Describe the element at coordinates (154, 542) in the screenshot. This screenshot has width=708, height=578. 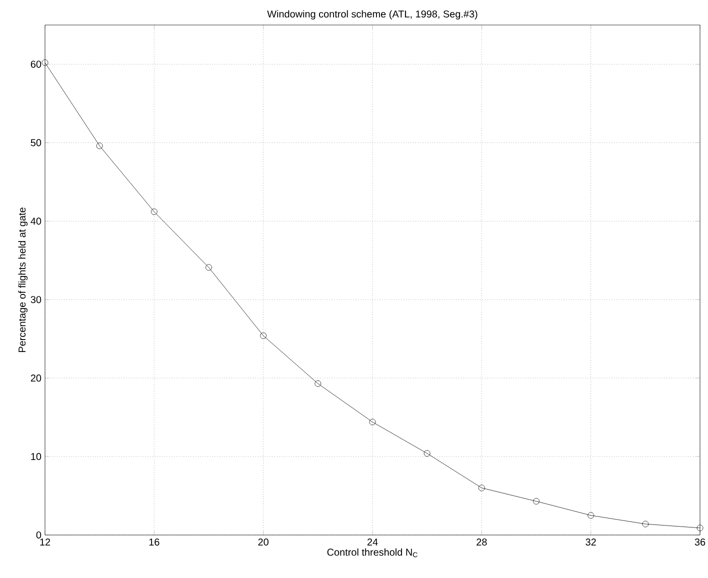
I see `x-tick-label: 16` at that location.